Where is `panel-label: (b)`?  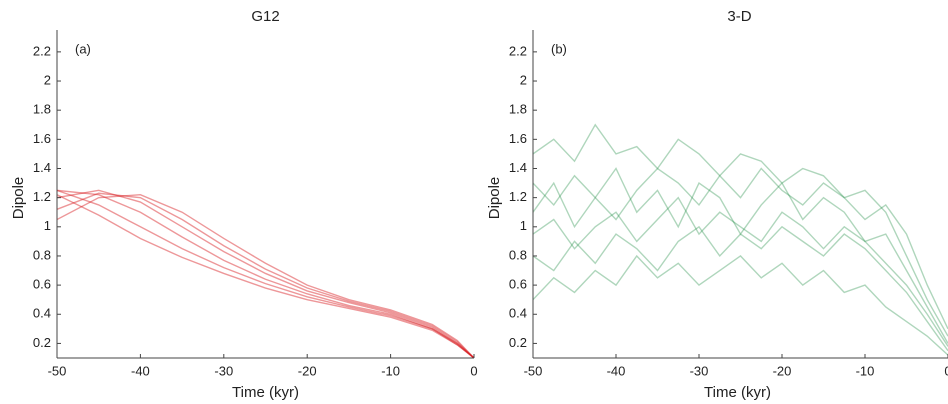
panel-label: (b) is located at coordinates (559, 48).